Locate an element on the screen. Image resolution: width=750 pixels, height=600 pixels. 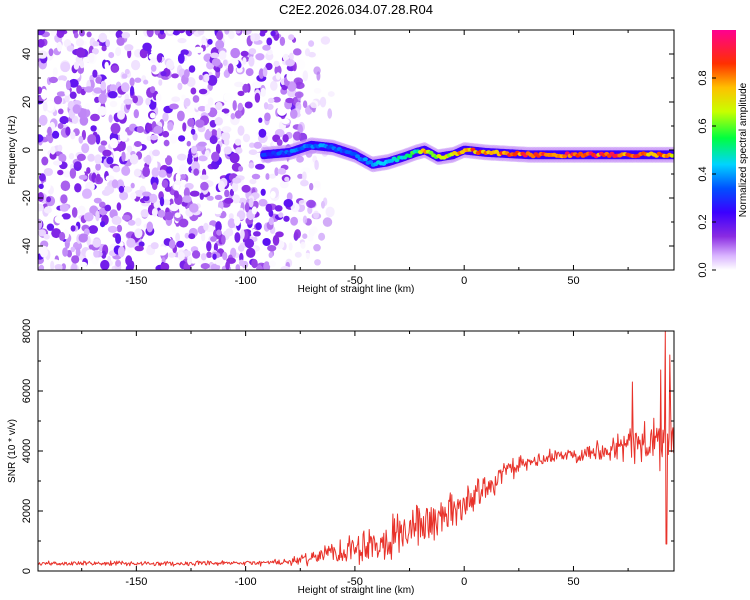
x-tick-label: -100 is located at coordinates (246, 582).